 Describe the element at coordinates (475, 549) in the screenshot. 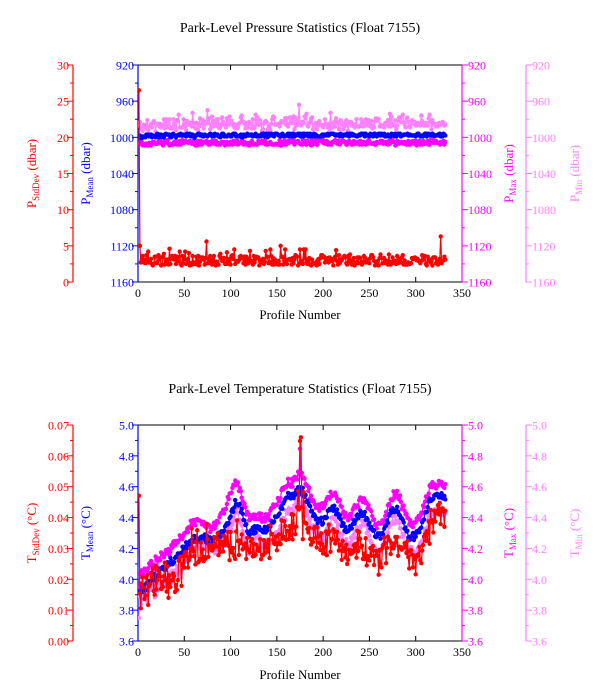

I see `temperature-y-tick-label-max: 4.2` at that location.